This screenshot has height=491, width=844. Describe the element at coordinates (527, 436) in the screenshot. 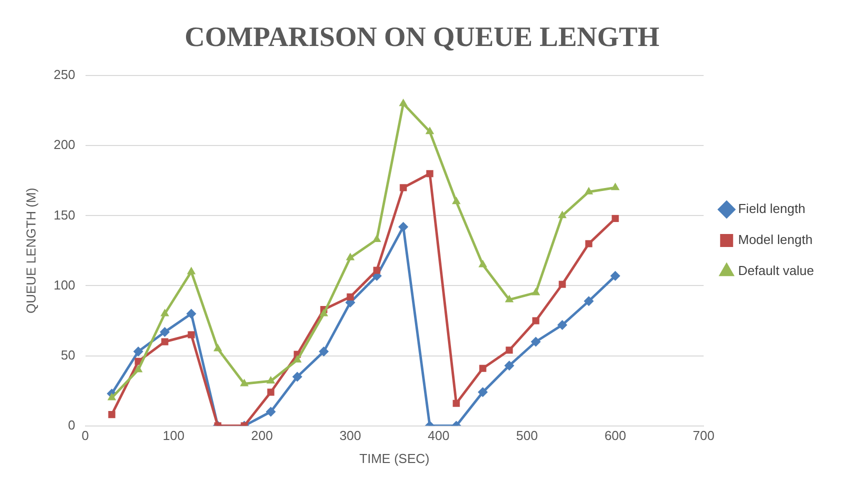

I see `x-tick-label: 500` at that location.